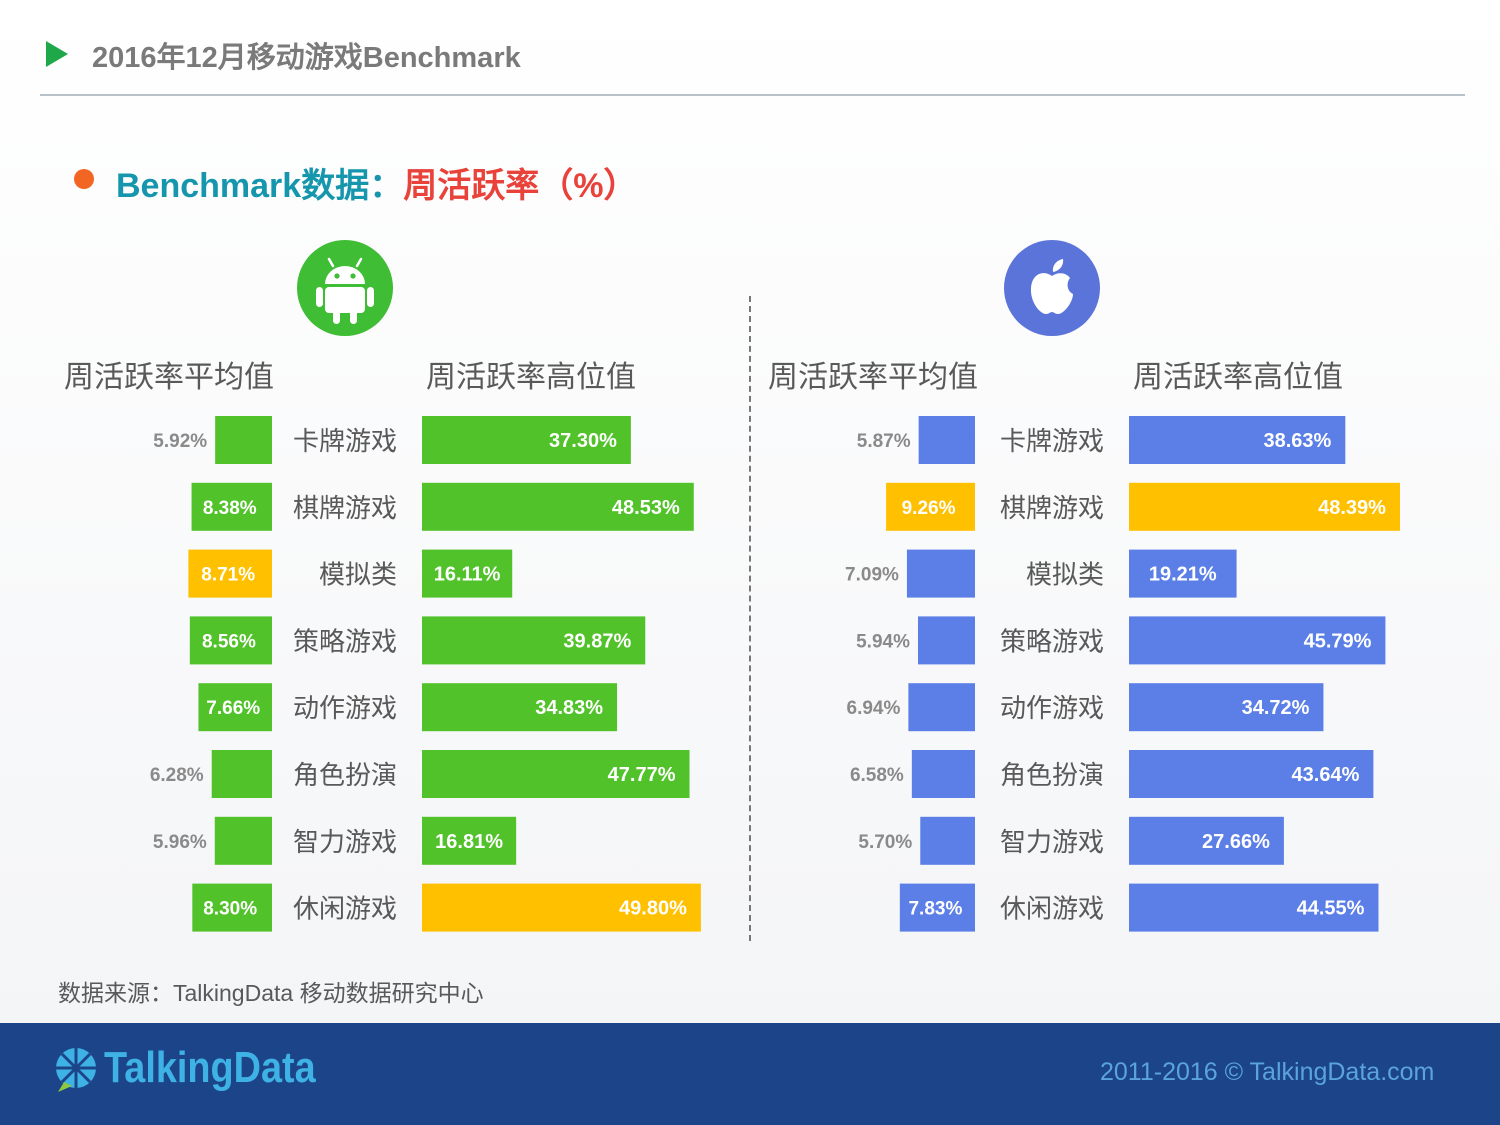 The image size is (1500, 1125). I want to click on ios-avg-label: 5.70%, so click(885, 842).